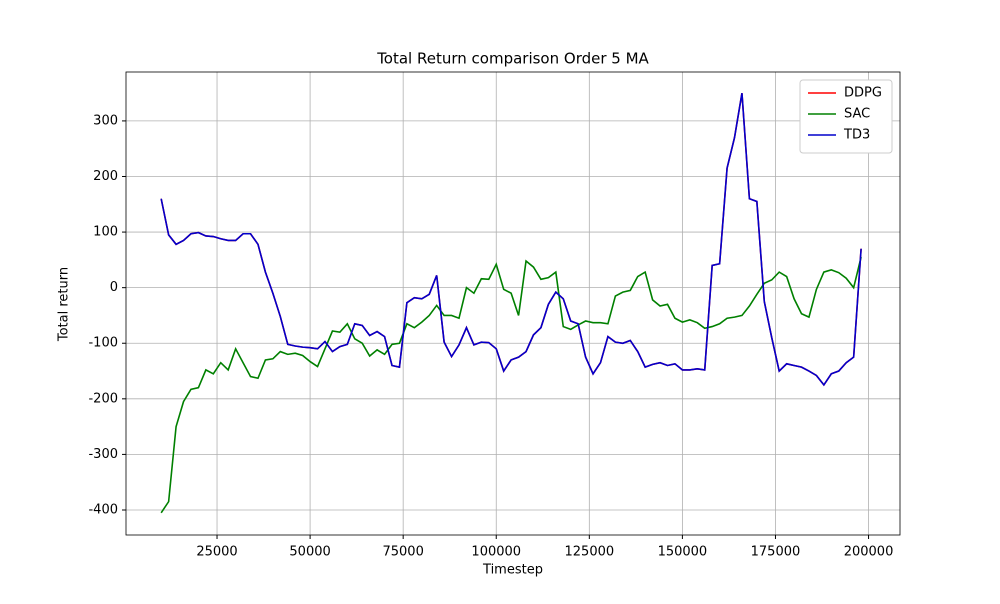  What do you see at coordinates (105, 176) in the screenshot?
I see `y-tick-label: 200` at bounding box center [105, 176].